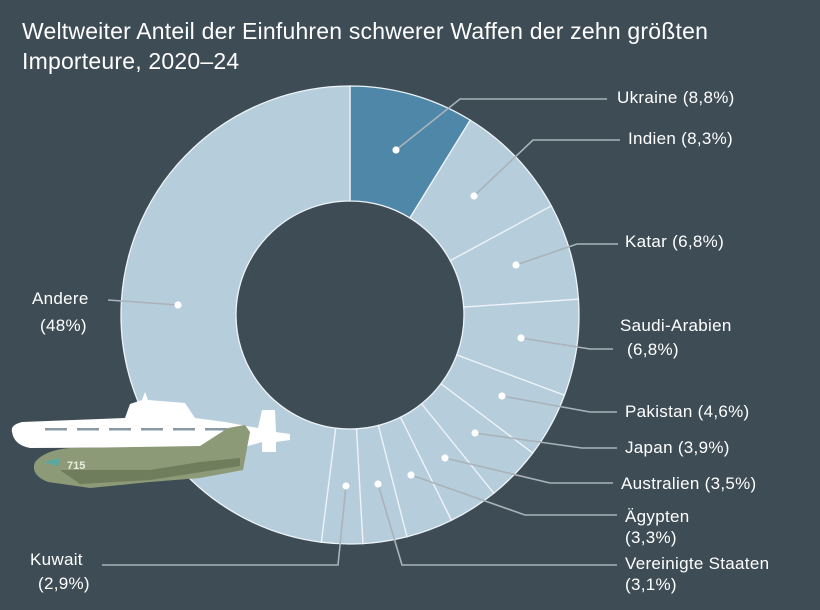 This screenshot has width=820, height=610. Describe the element at coordinates (676, 325) in the screenshot. I see `data-label: Saudi-Arabien` at that location.